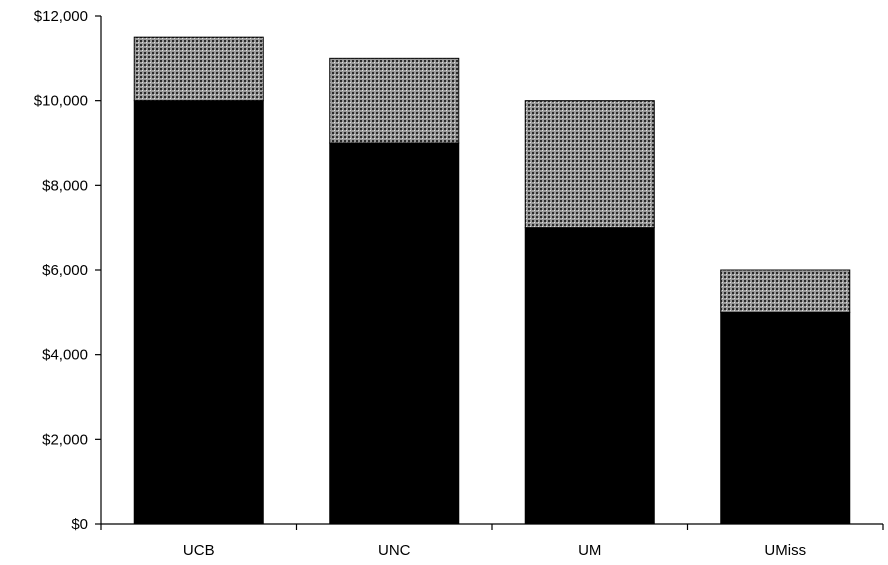 The width and height of the screenshot is (888, 565). Describe the element at coordinates (394, 550) in the screenshot. I see `x-tick-label: UNC` at that location.